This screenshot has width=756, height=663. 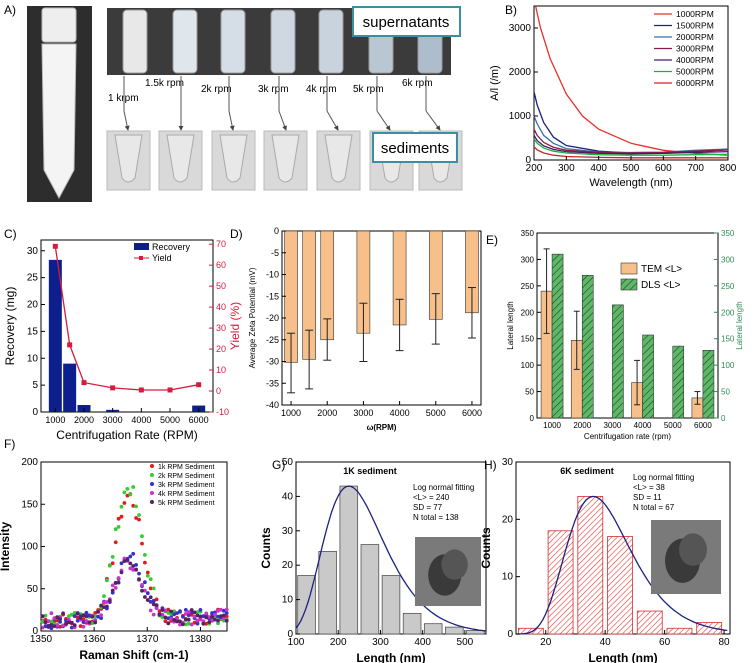 What do you see at coordinates (231, 120) in the screenshot?
I see `arrow` at bounding box center [231, 120].